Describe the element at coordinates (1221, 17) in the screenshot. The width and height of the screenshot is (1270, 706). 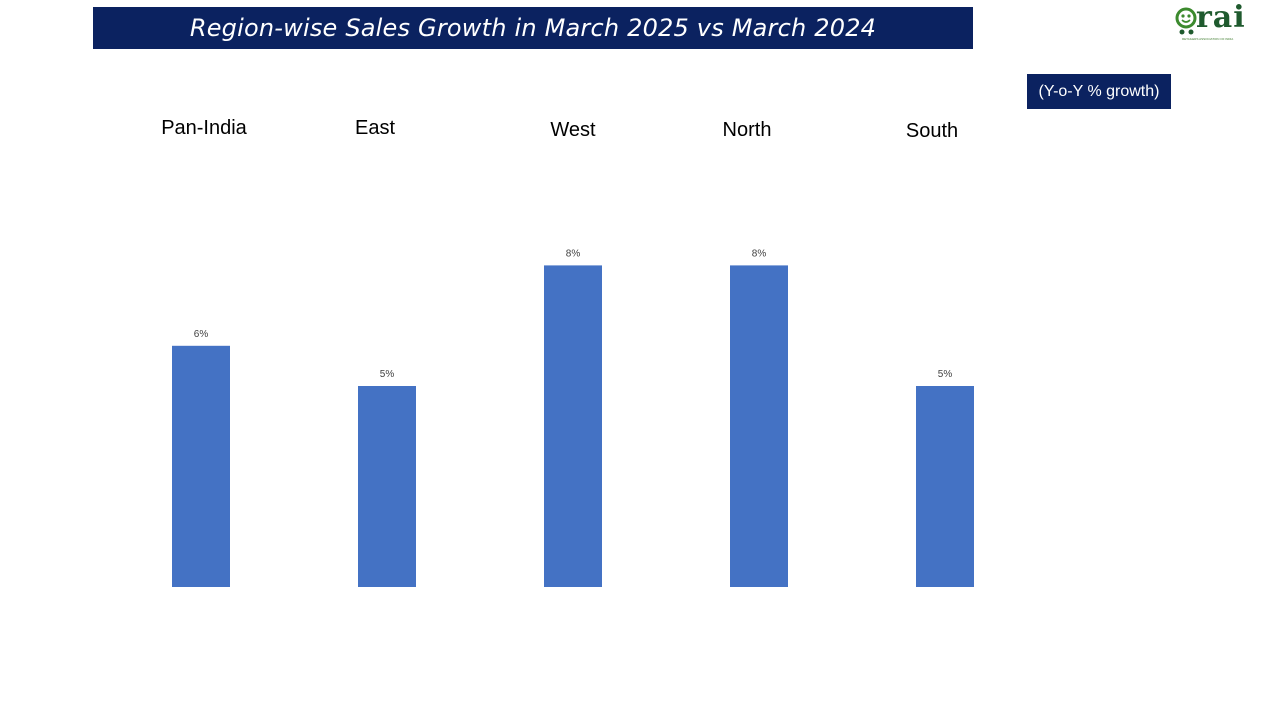
I see `logo-text: rai` at that location.